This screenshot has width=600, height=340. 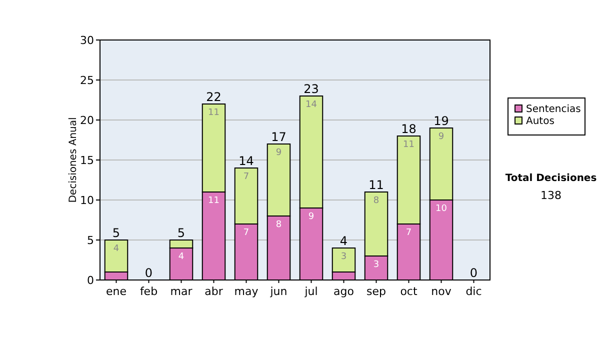 What do you see at coordinates (73, 160) in the screenshot?
I see `y-axis-title: Decisiones Anual` at bounding box center [73, 160].